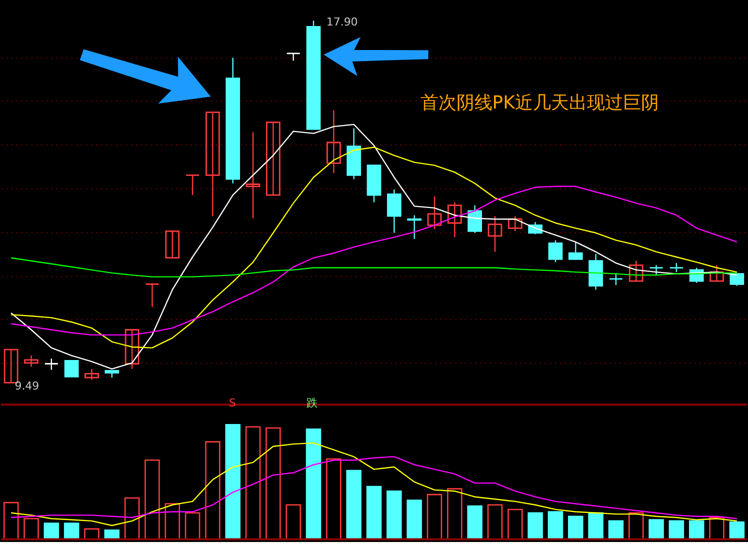 Image resolution: width=748 pixels, height=548 pixels. I want to click on annotation: 首次阴线PK近几天出现过巨阴, so click(539, 103).